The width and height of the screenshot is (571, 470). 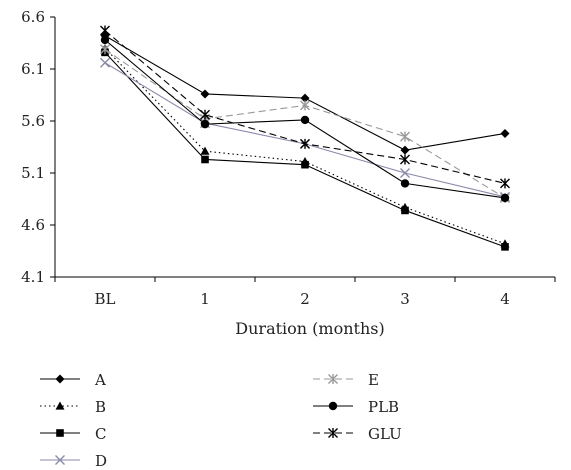 What do you see at coordinates (105, 299) in the screenshot?
I see `x-tick-label: BL` at bounding box center [105, 299].